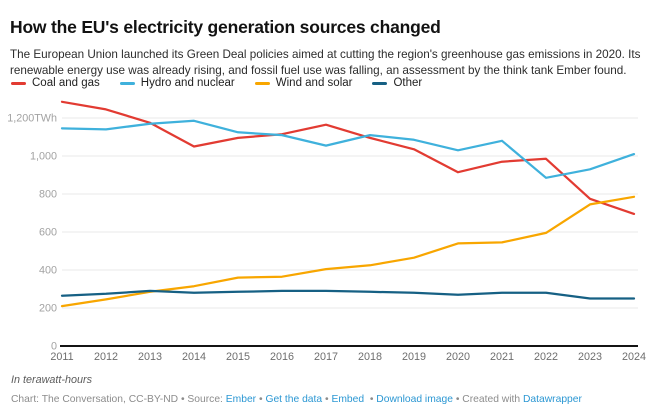 The width and height of the screenshot is (650, 417). I want to click on legend-label: Other, so click(408, 83).